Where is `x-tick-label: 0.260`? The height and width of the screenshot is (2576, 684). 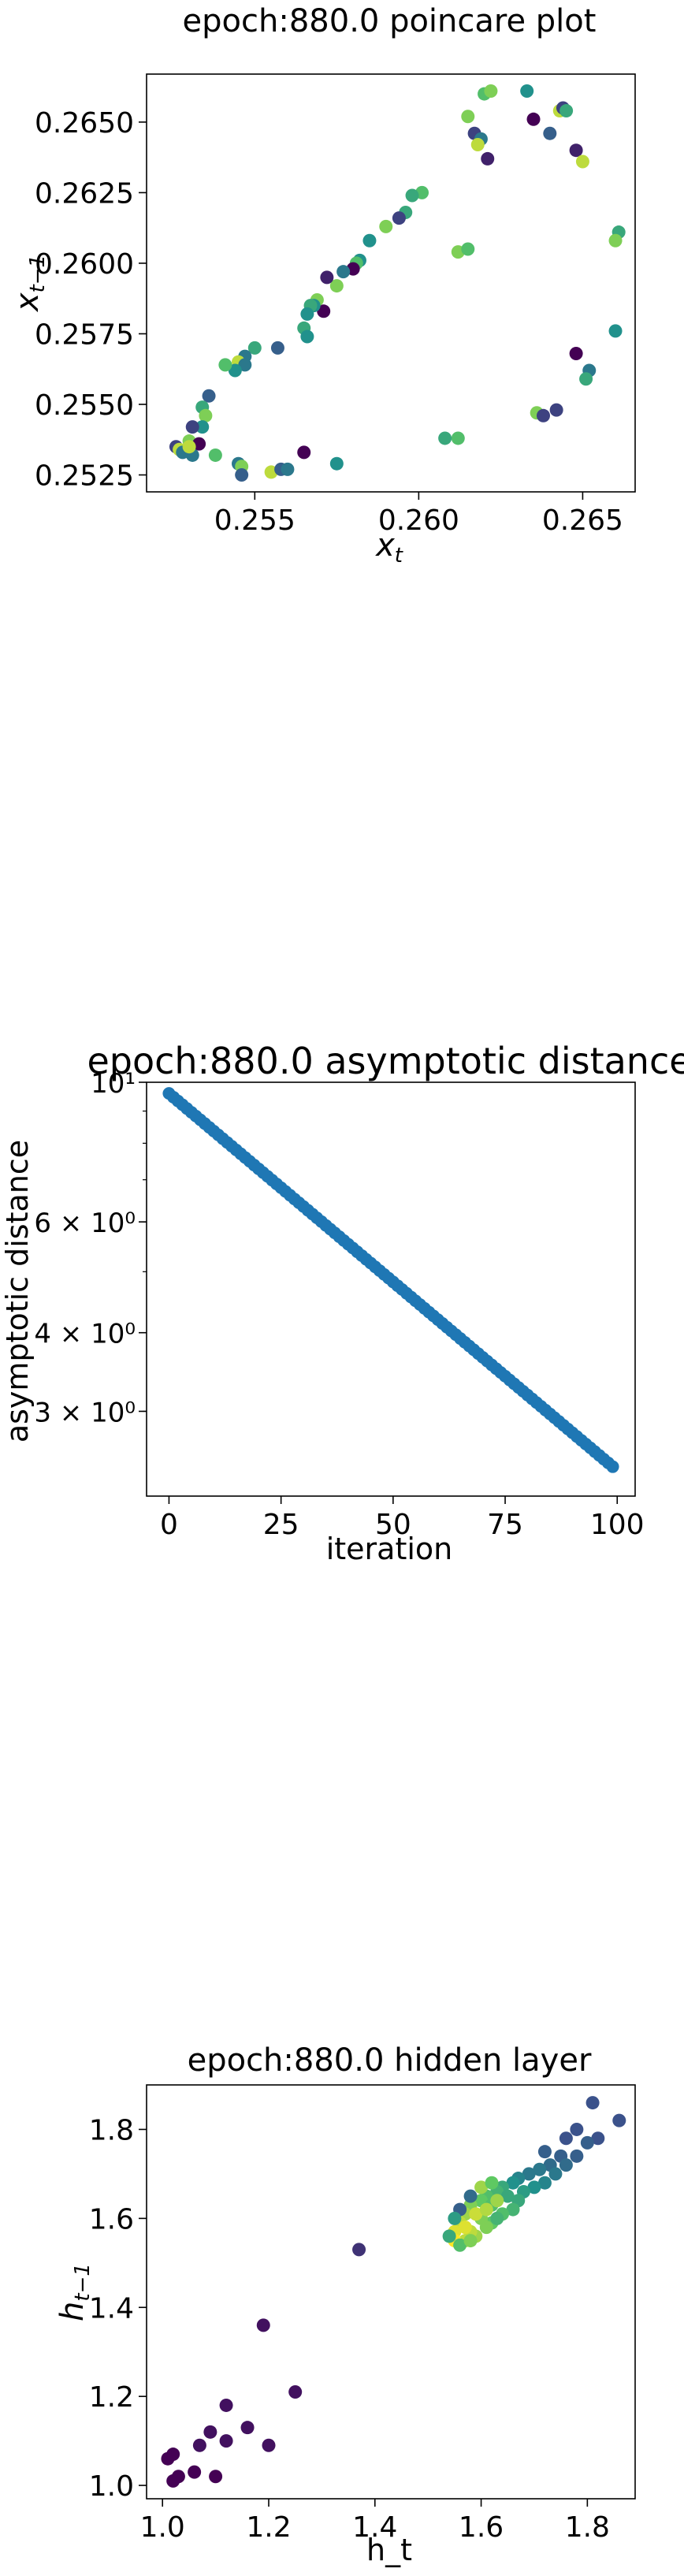 x-tick-label: 0.260 is located at coordinates (418, 520).